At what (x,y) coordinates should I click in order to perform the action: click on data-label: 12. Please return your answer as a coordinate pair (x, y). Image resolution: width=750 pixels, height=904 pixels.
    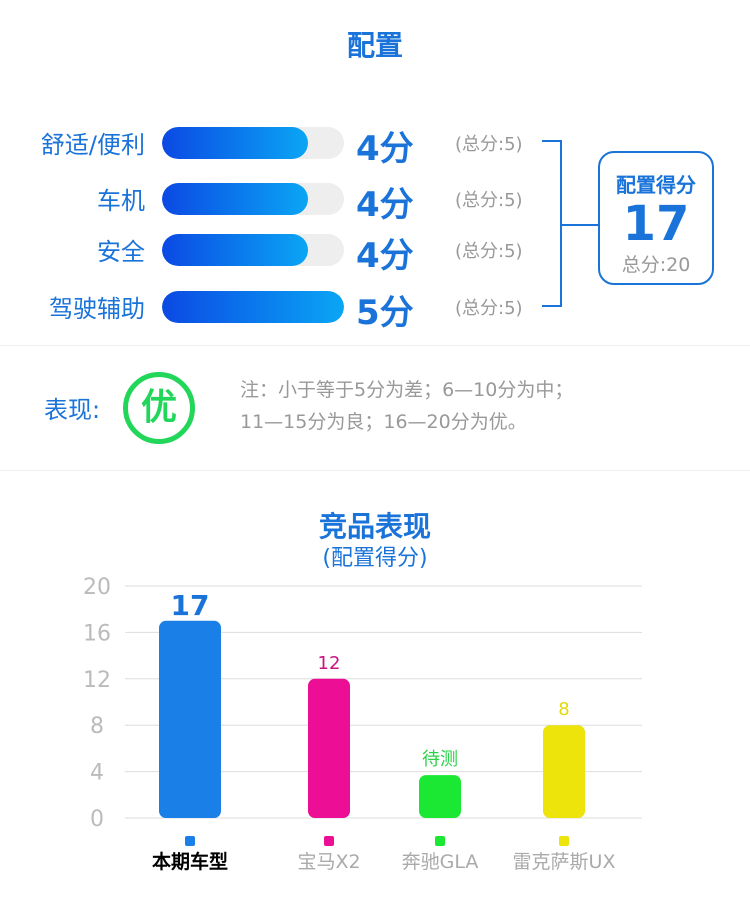
    Looking at the image, I should click on (329, 663).